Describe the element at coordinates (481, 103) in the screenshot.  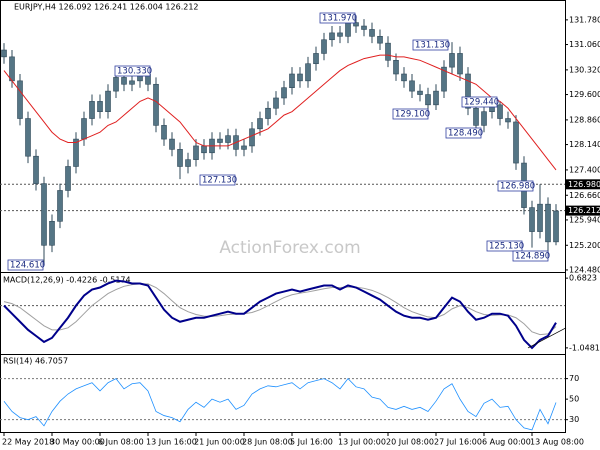
I see `annotation: 129.440` at that location.